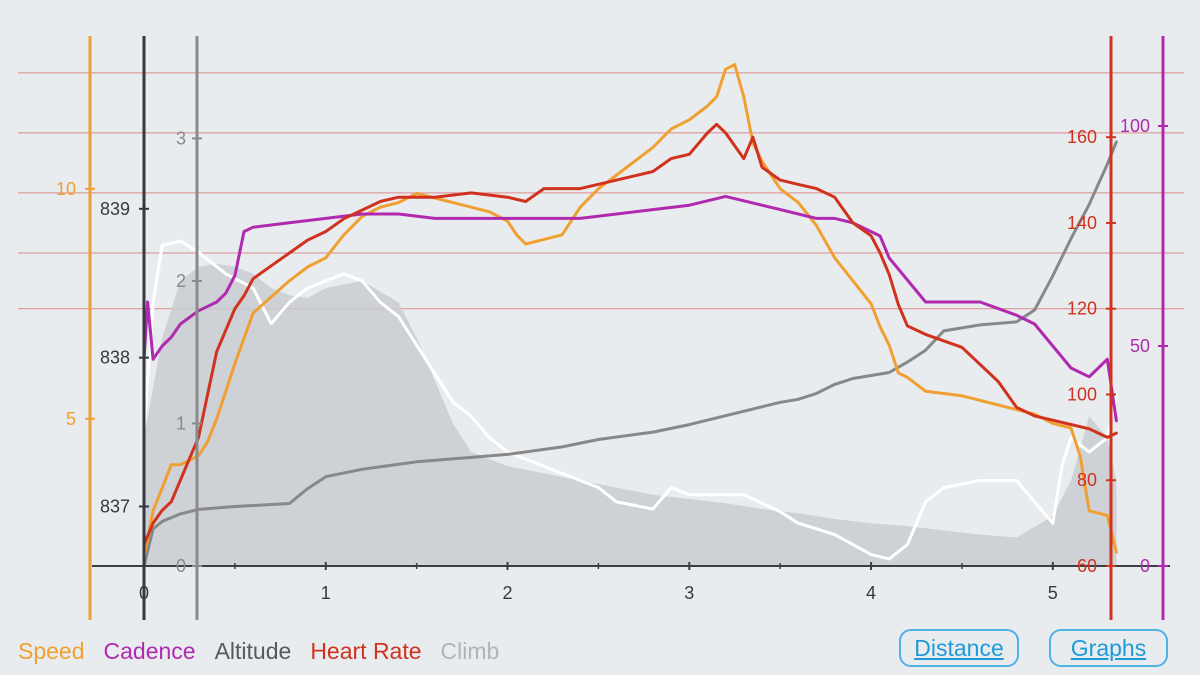 The height and width of the screenshot is (675, 1200). Describe the element at coordinates (181, 281) in the screenshot. I see `climb-tick-label: 2` at that location.